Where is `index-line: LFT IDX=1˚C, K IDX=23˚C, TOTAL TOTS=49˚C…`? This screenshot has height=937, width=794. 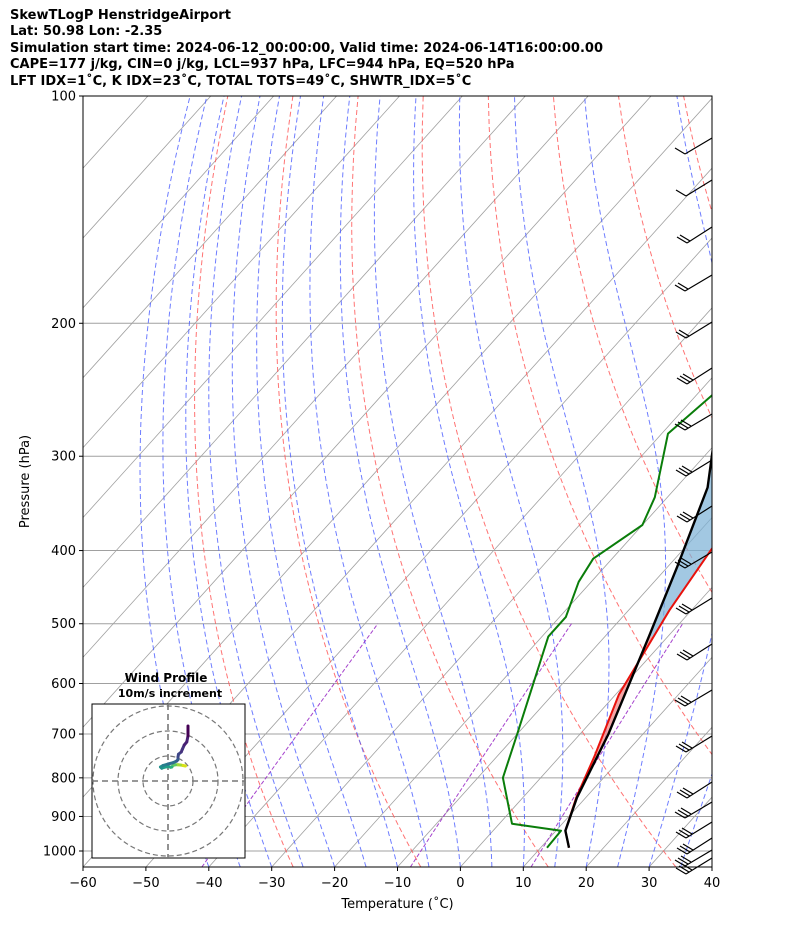
index-line: LFT IDX=1˚C, K IDX=23˚C, TOTAL TOTS=49˚C… is located at coordinates (241, 81).